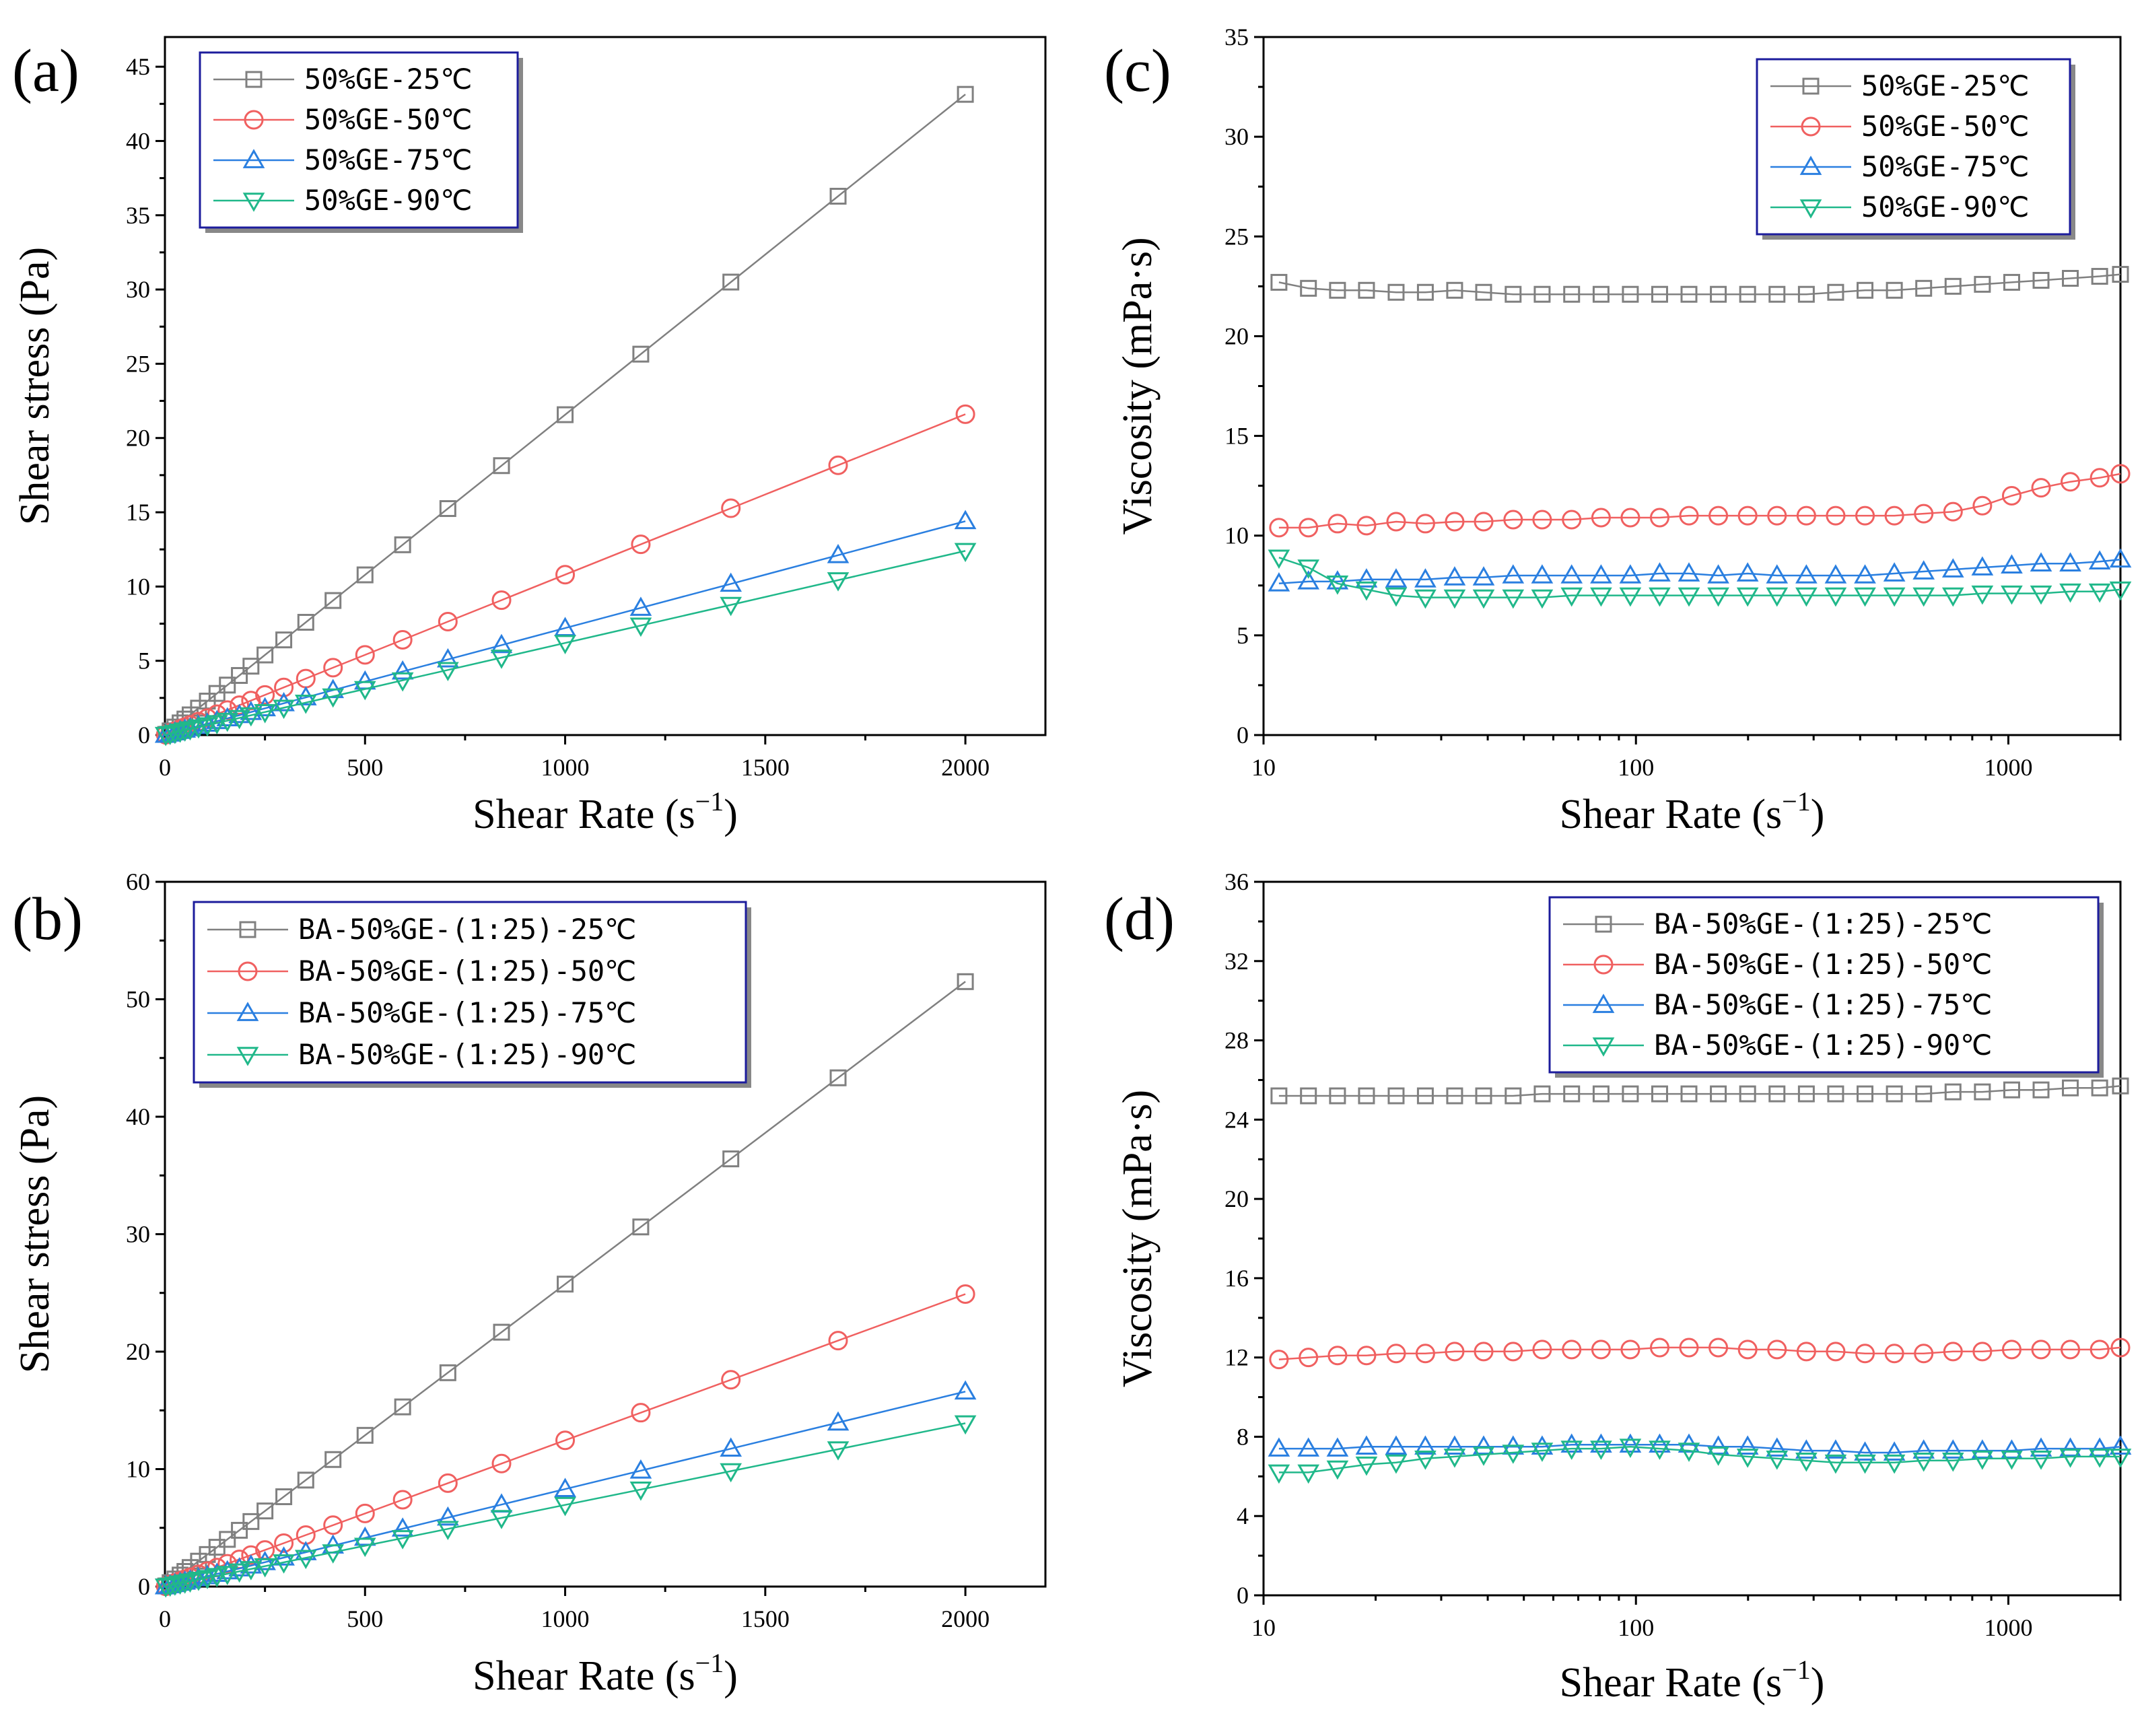  What do you see at coordinates (1796, 801) in the screenshot?
I see `x-axis-title-sup: −1` at bounding box center [1796, 801].